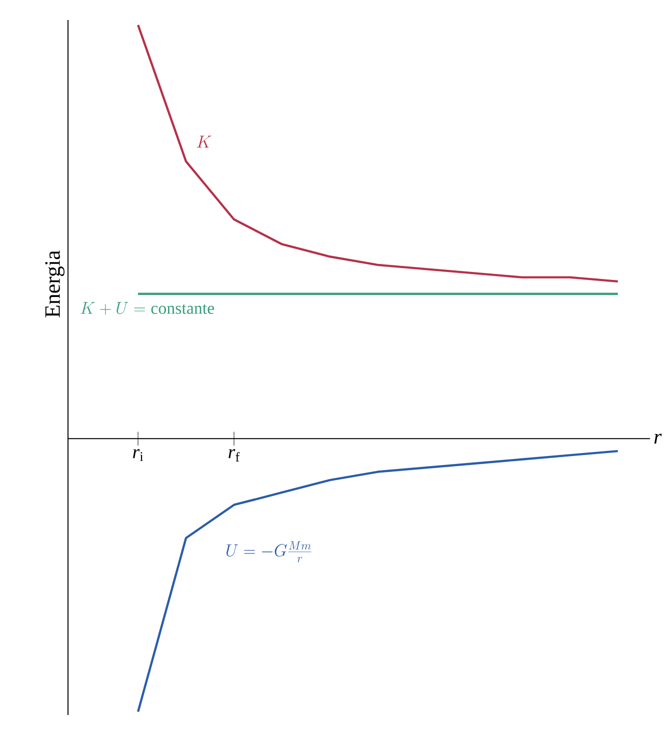 This screenshot has width=668, height=732. What do you see at coordinates (147, 308) in the screenshot?
I see `annotation: $K + U = \mathrm{constante}$` at bounding box center [147, 308].